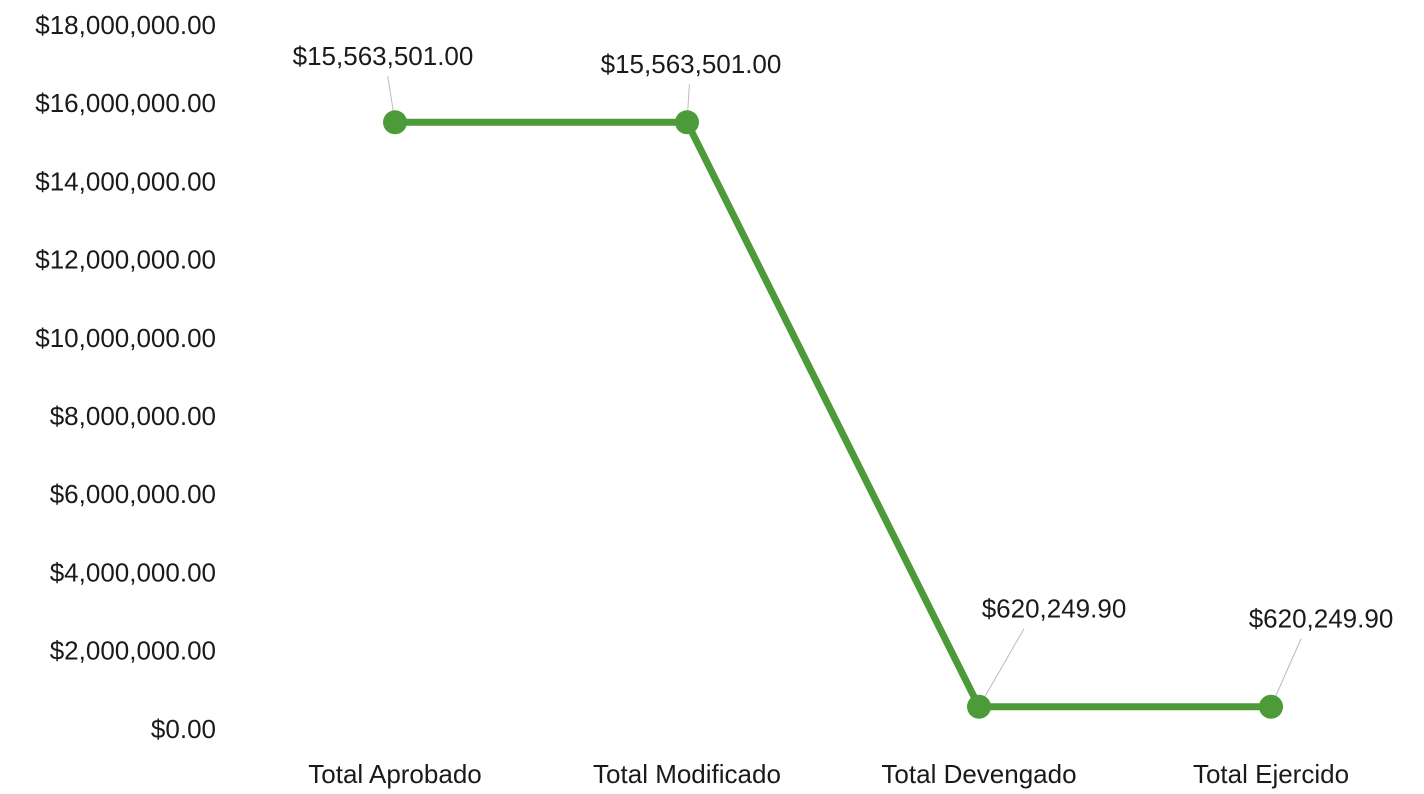  Describe the element at coordinates (133, 494) in the screenshot. I see `y-tick-label: $6,000,000.00` at that location.